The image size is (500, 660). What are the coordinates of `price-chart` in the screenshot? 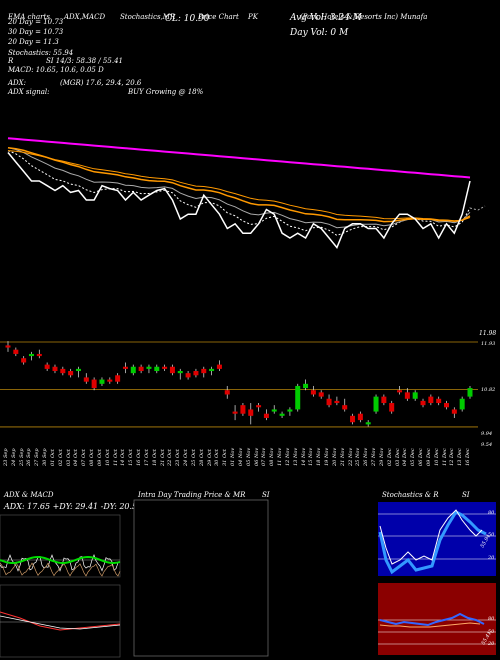 It's located at (239, 384).